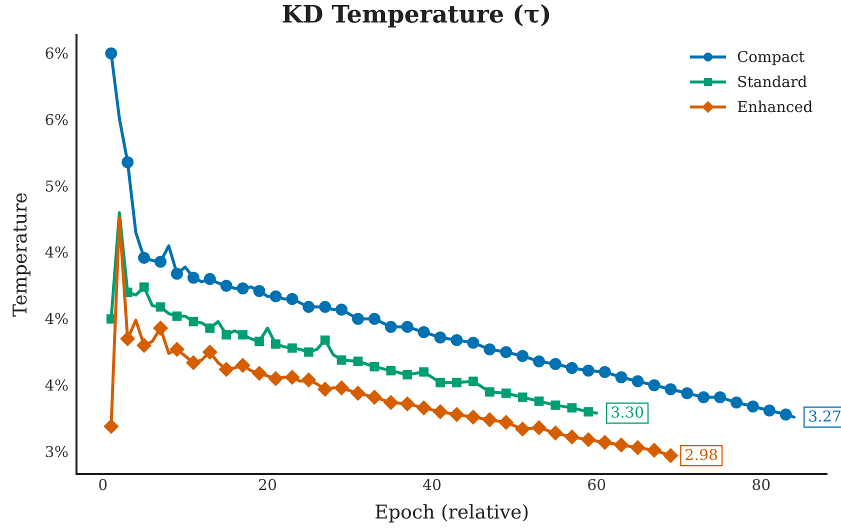 This screenshot has height=531, width=841. What do you see at coordinates (20, 254) in the screenshot?
I see `y-axis-title: Temperature` at bounding box center [20, 254].